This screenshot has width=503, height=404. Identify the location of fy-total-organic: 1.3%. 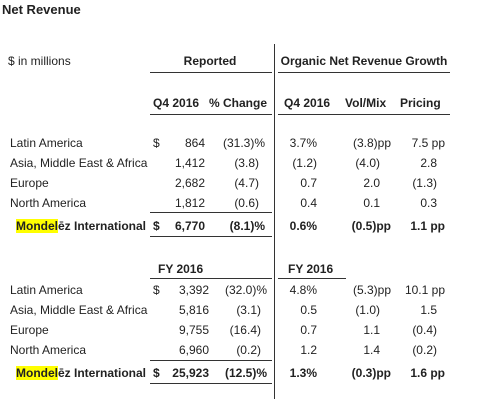
(303, 373).